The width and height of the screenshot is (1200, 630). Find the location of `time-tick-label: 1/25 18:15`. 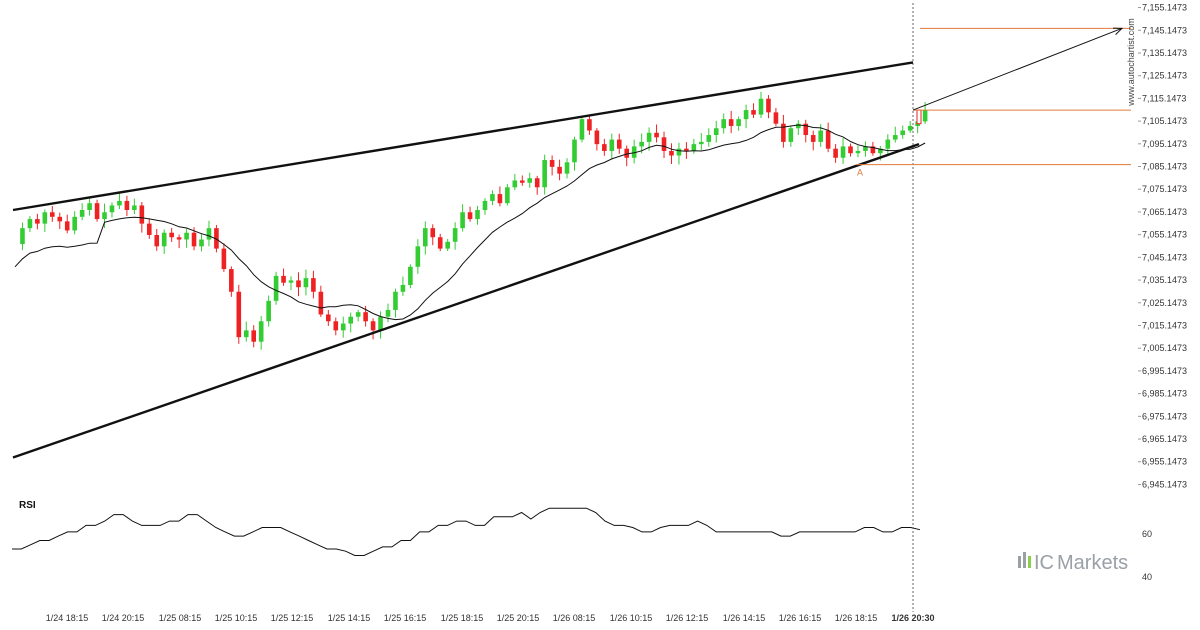

time-tick-label: 1/25 18:15 is located at coordinates (462, 618).